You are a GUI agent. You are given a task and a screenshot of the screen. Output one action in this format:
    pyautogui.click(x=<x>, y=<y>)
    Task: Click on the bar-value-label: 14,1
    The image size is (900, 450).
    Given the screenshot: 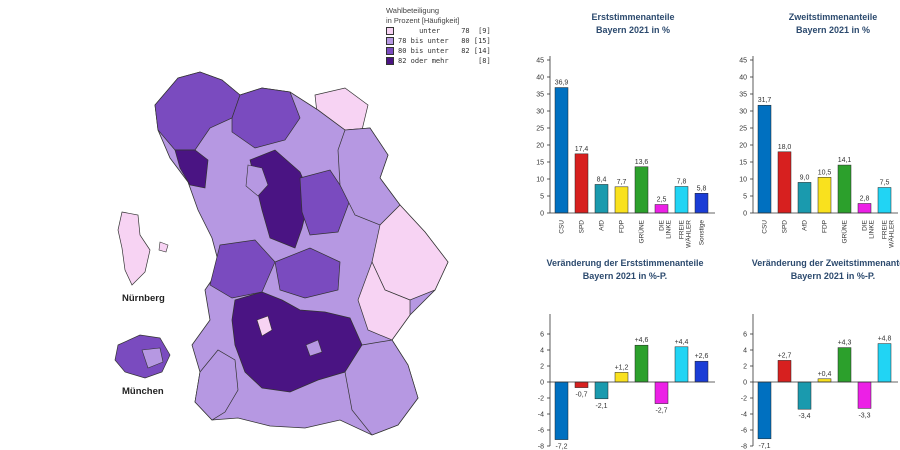 What is the action you would take?
    pyautogui.click(x=845, y=160)
    